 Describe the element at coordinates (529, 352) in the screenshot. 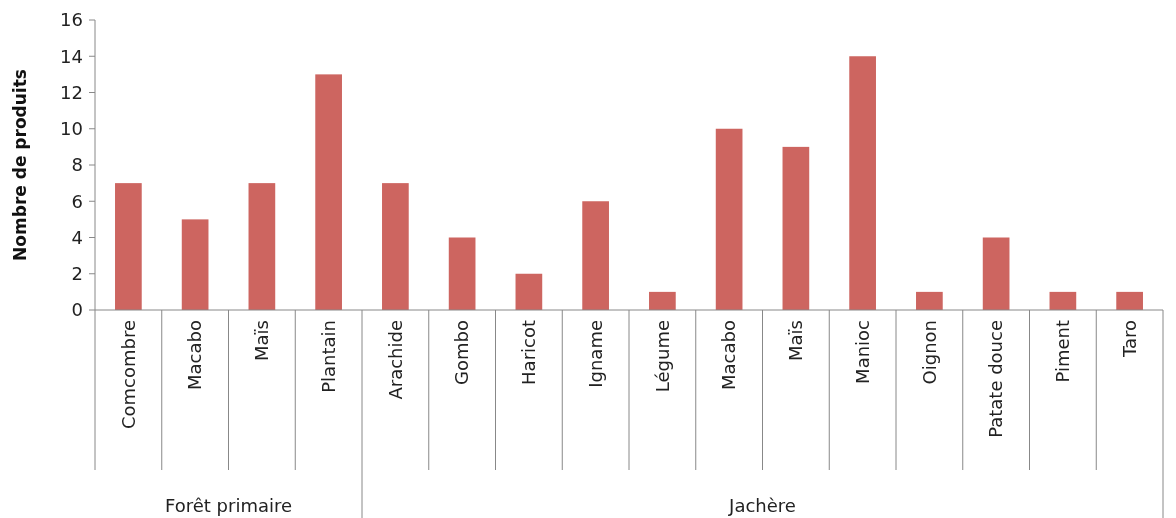

I see `x-tick-label: Haricot` at that location.